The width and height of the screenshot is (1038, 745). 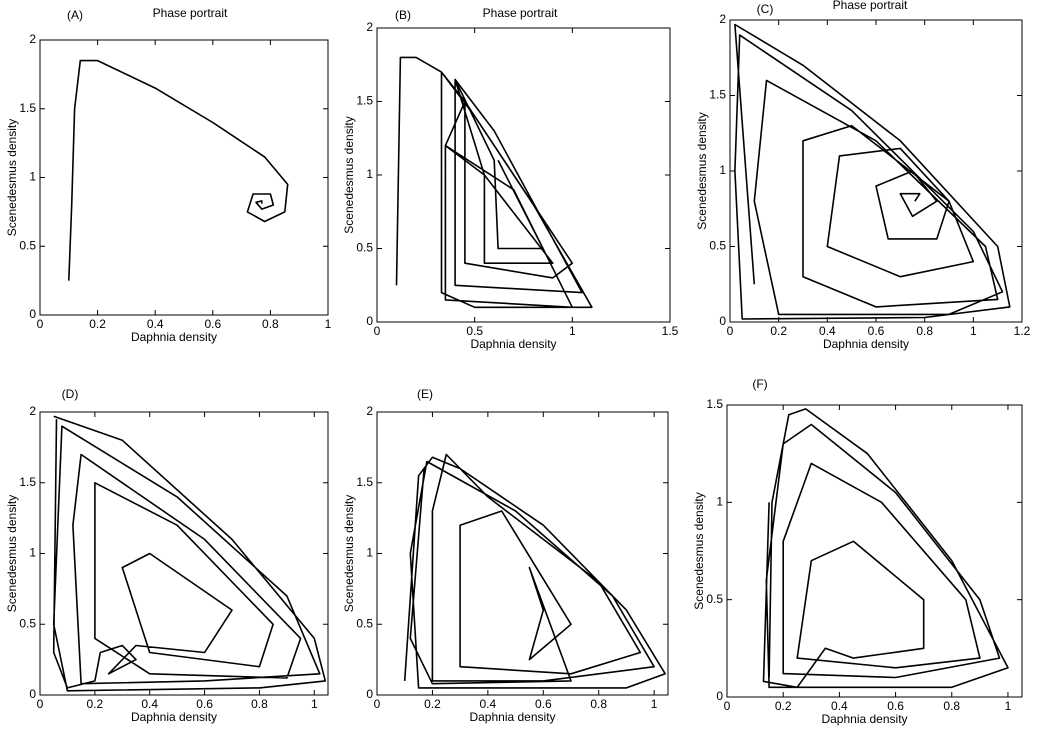 What do you see at coordinates (403, 15) in the screenshot?
I see `panel-label: (B)` at bounding box center [403, 15].